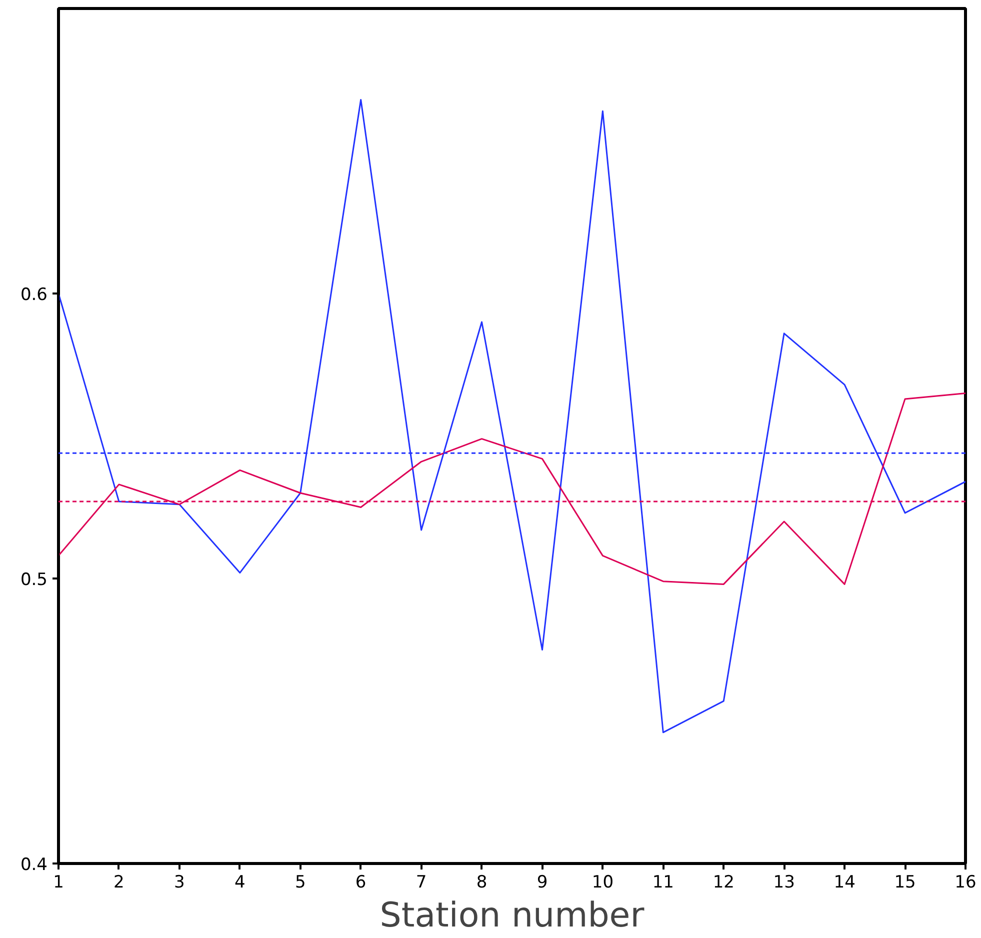  I want to click on x-tick-label: 5, so click(300, 882).